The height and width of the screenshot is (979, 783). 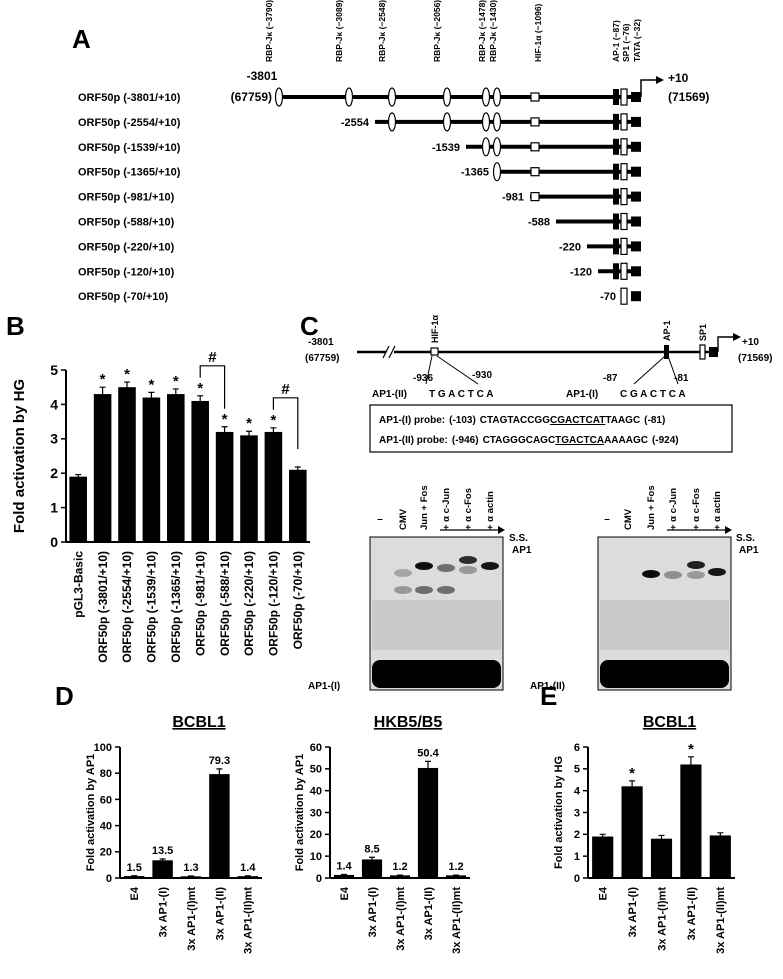 What do you see at coordinates (412, 420) in the screenshot?
I see `probe-name: AP1-(I) probe:` at bounding box center [412, 420].